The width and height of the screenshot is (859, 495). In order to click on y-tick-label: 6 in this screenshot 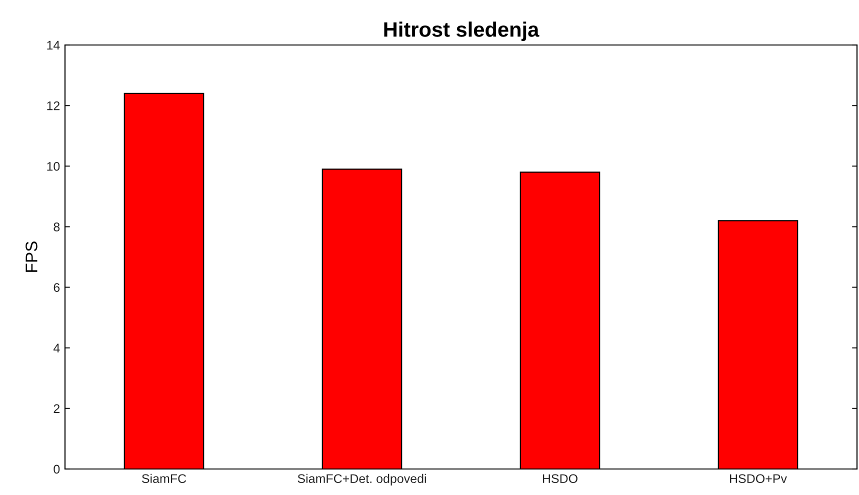, I will do `click(57, 287)`.